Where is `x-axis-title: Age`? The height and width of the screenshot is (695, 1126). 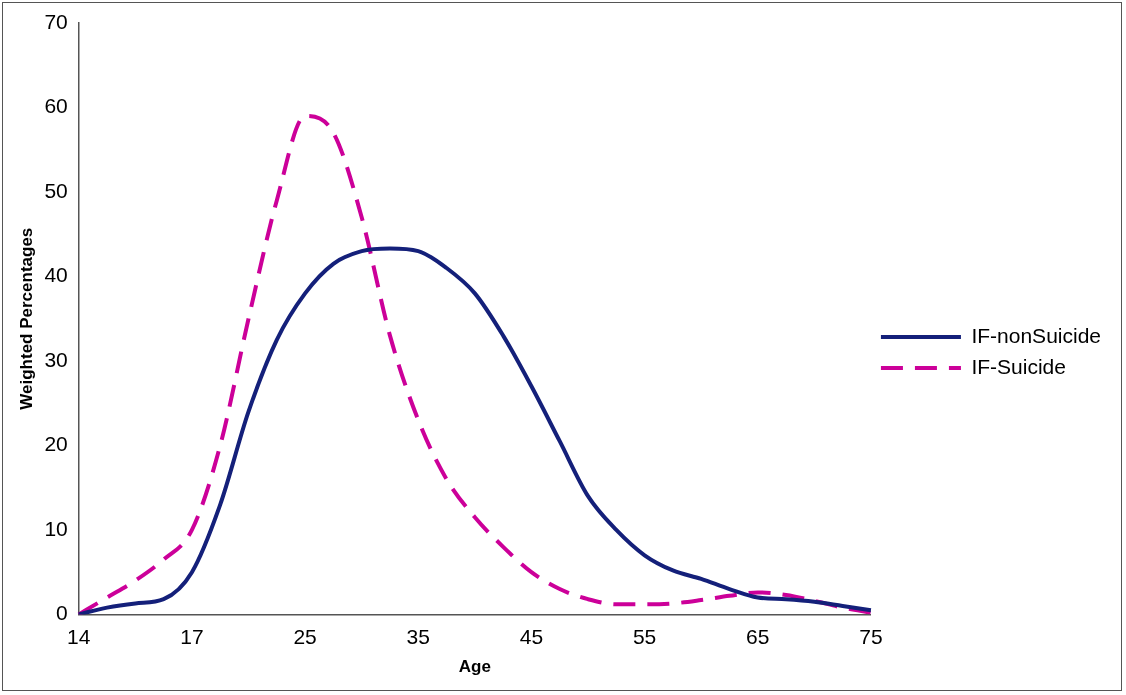
x-axis-title: Age is located at coordinates (474, 667).